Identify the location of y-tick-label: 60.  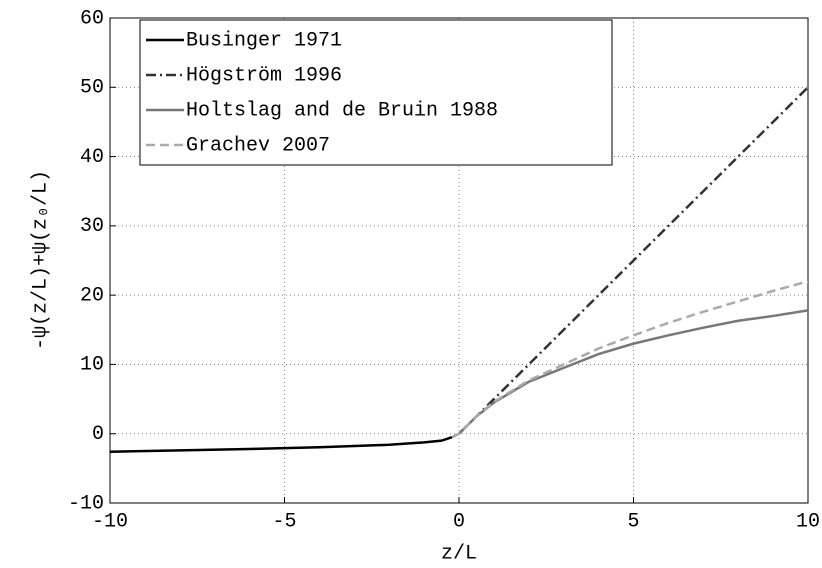
(92, 18).